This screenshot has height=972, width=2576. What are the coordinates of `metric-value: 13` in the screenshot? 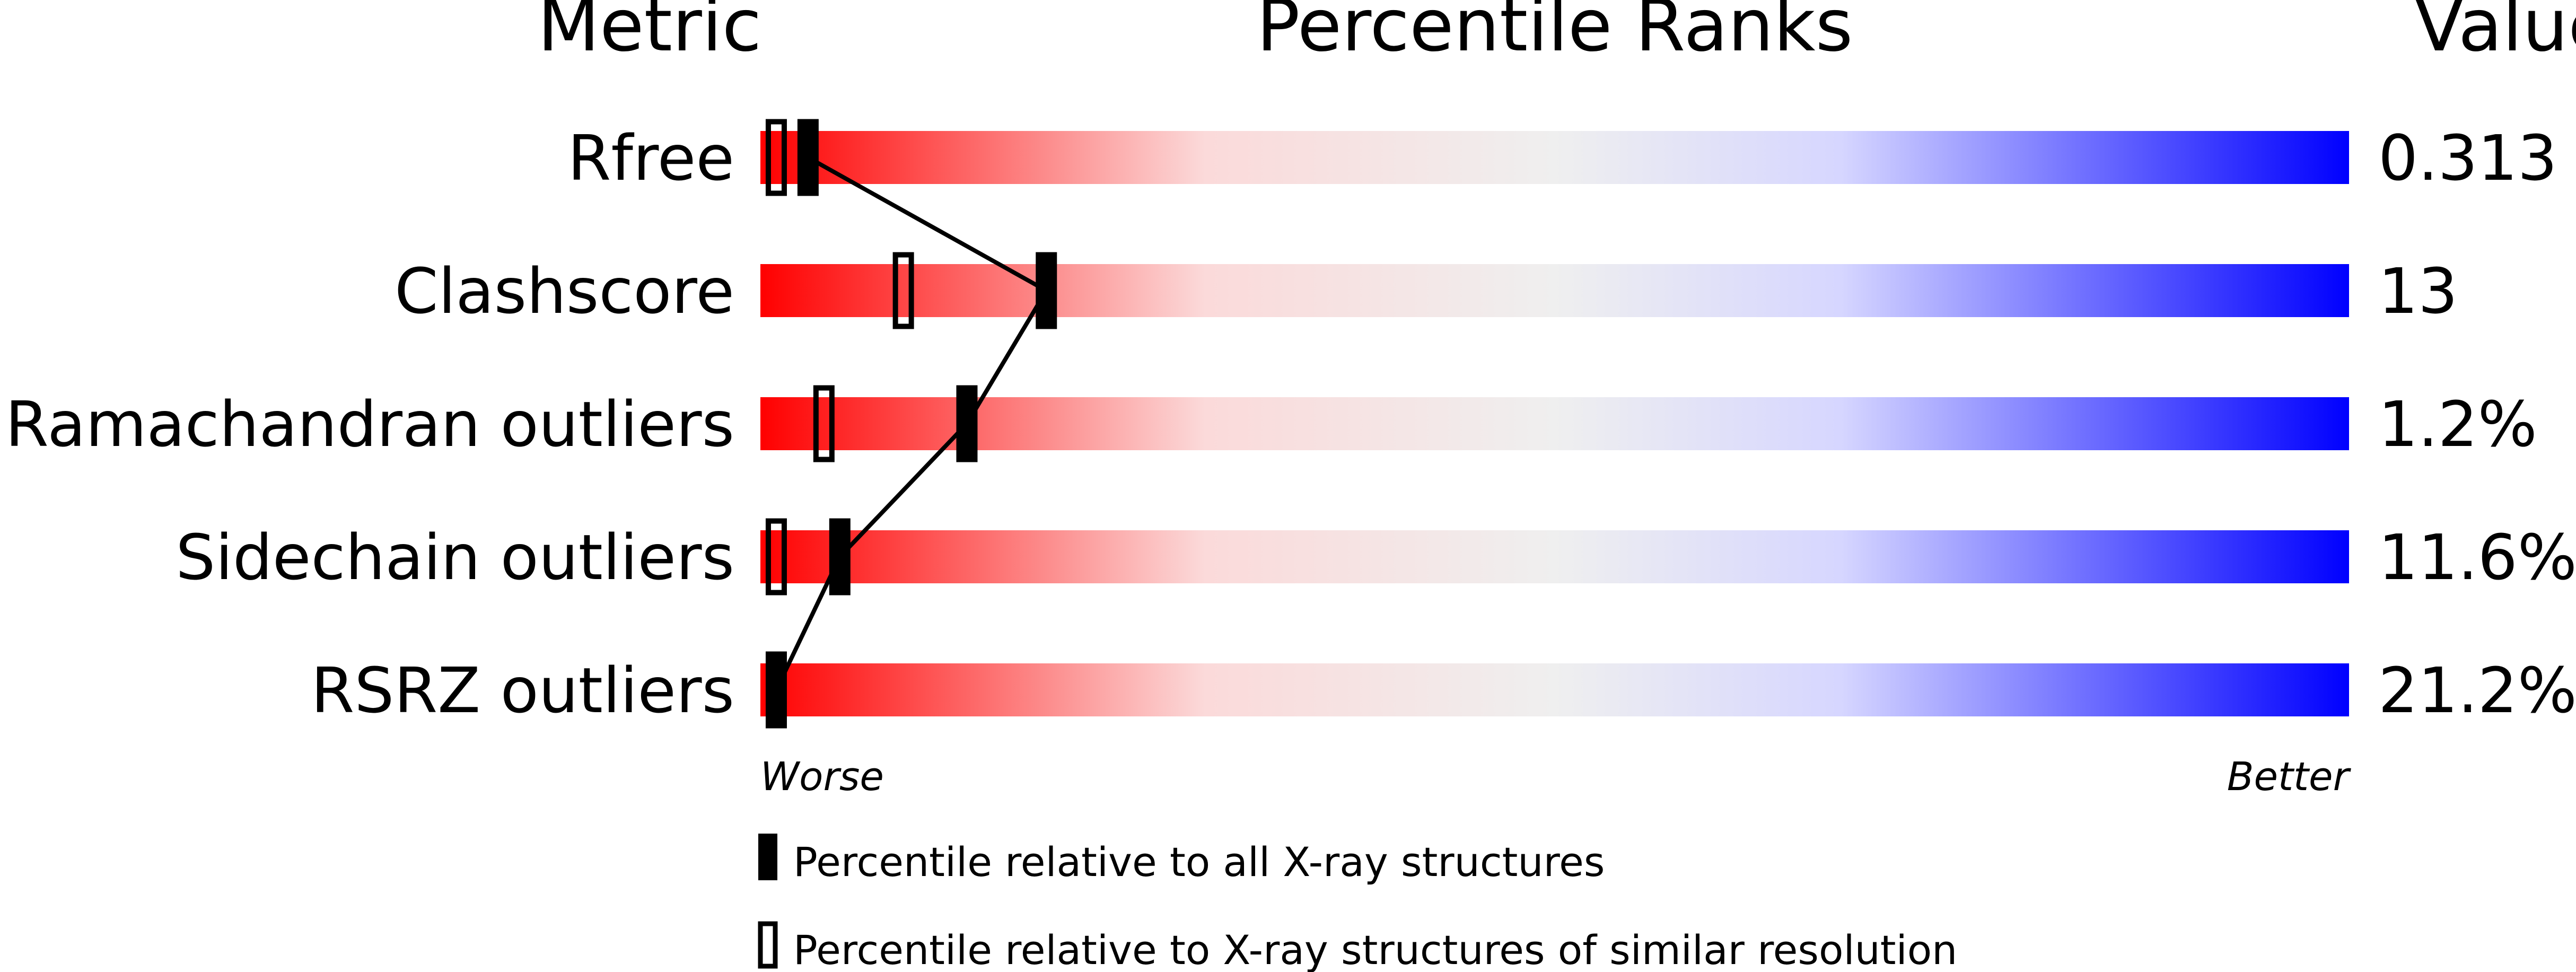 It's located at (2418, 291).